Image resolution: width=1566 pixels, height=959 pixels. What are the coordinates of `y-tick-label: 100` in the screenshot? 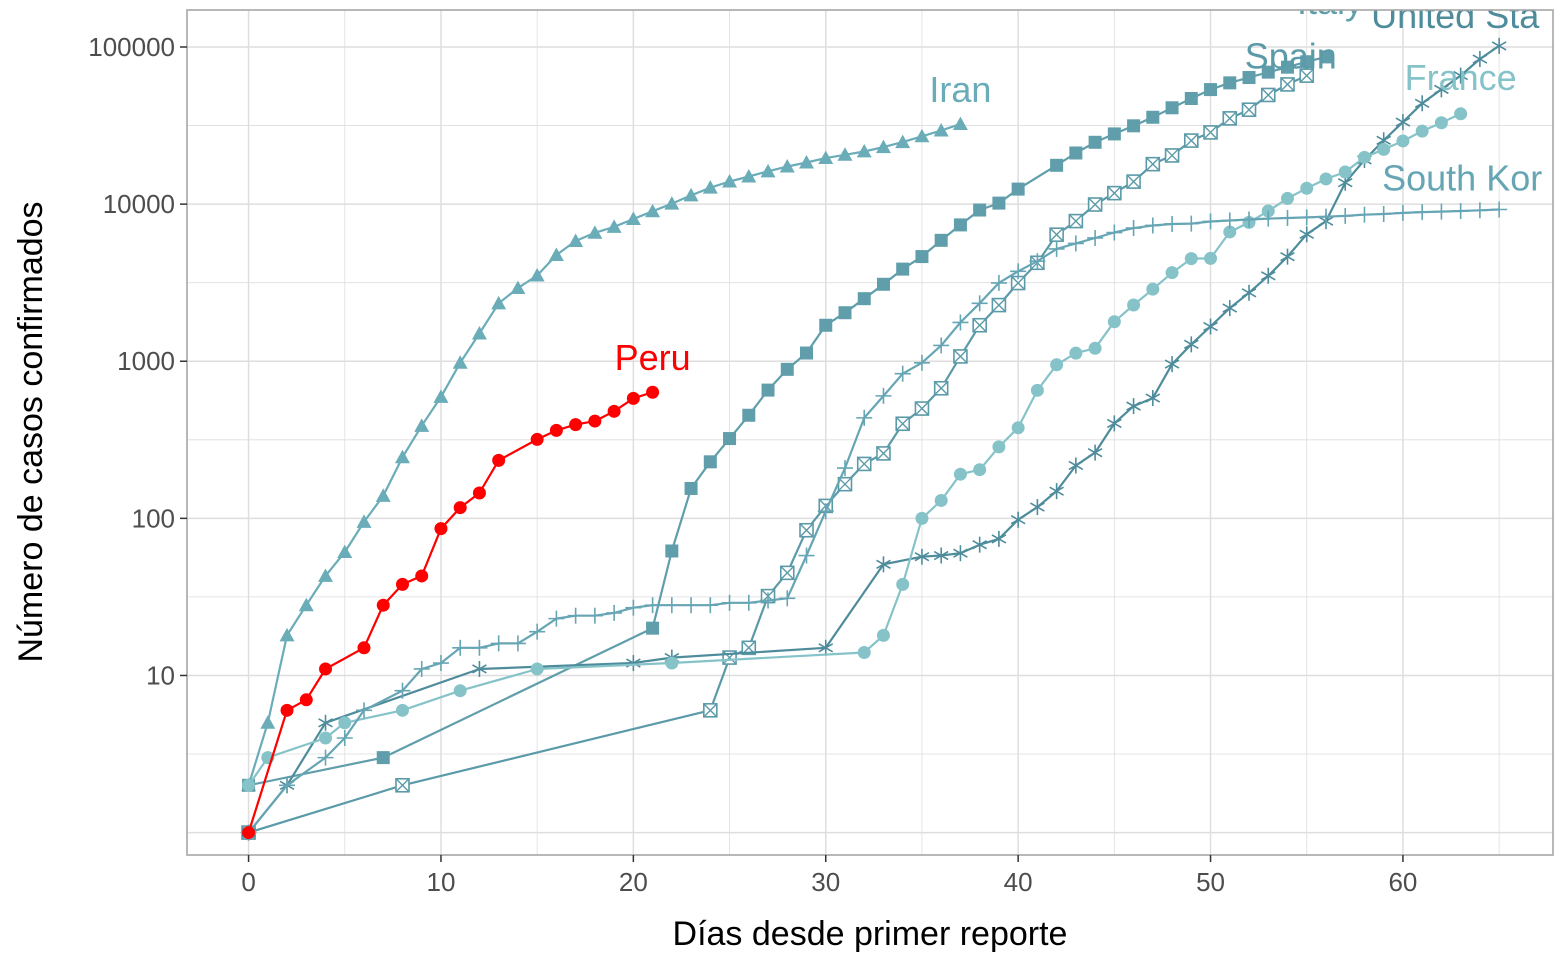 It's located at (153, 518).